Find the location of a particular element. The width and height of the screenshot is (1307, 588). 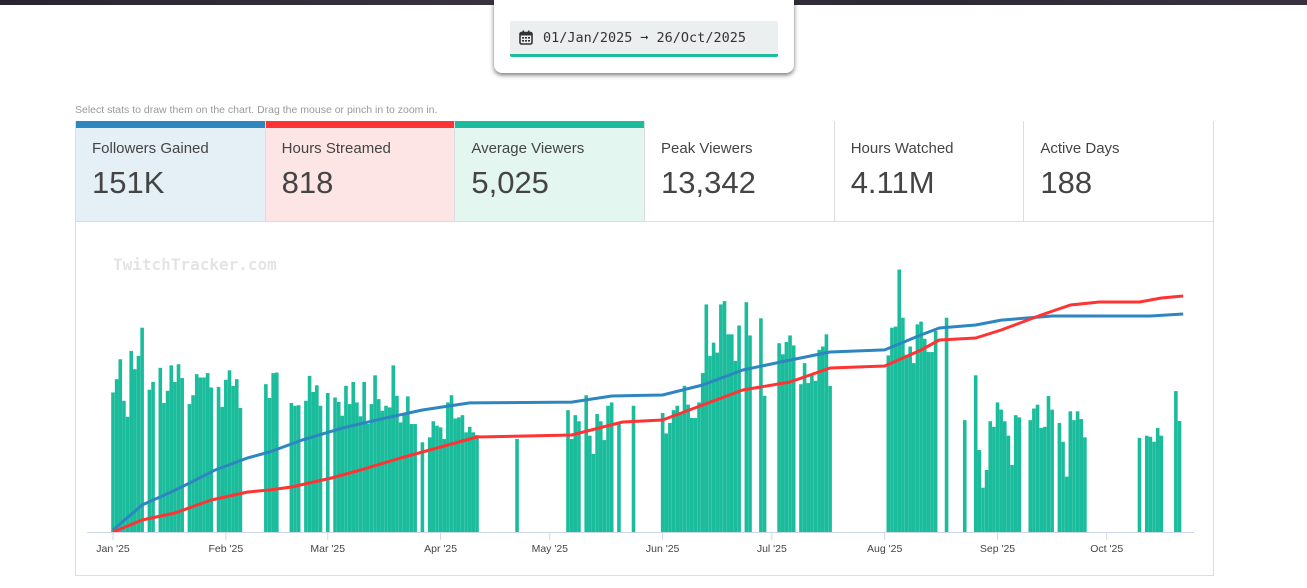

date-range-input: 01/Jan/2025 ➞ 26/Oct/2025 is located at coordinates (644, 39).